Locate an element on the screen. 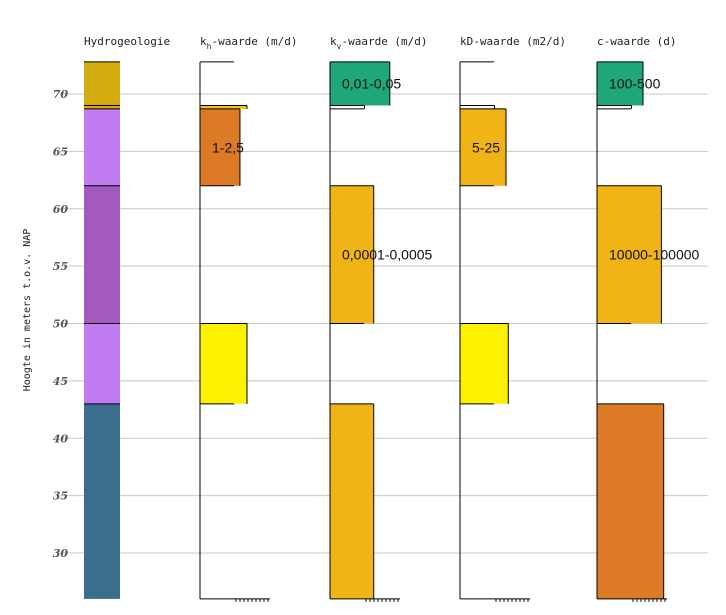 The width and height of the screenshot is (726, 615). column-kv: 0,01-0,05 0,0001-0,0005 is located at coordinates (381, 331).